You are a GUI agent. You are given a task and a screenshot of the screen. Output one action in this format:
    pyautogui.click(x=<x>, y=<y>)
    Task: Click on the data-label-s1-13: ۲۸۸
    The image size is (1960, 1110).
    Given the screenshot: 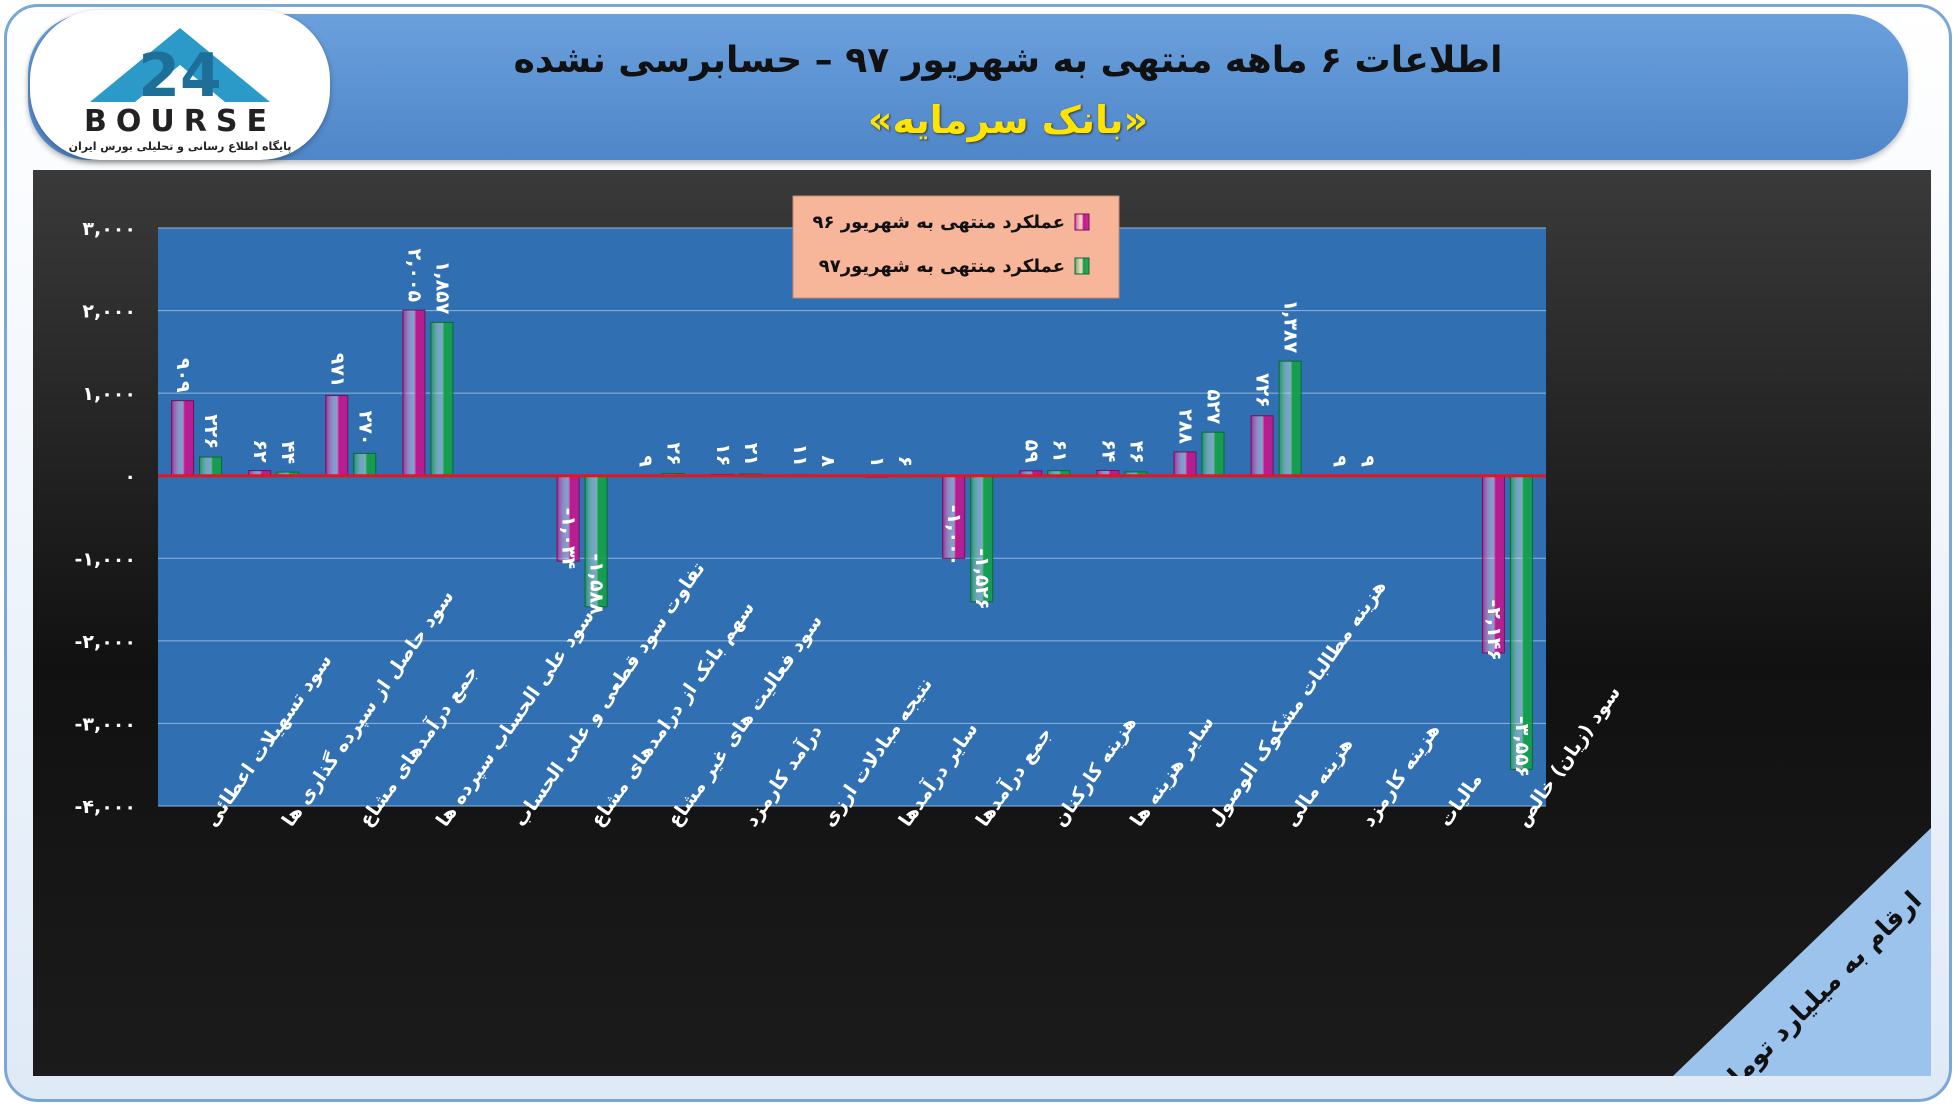 What is the action you would take?
    pyautogui.click(x=1186, y=426)
    